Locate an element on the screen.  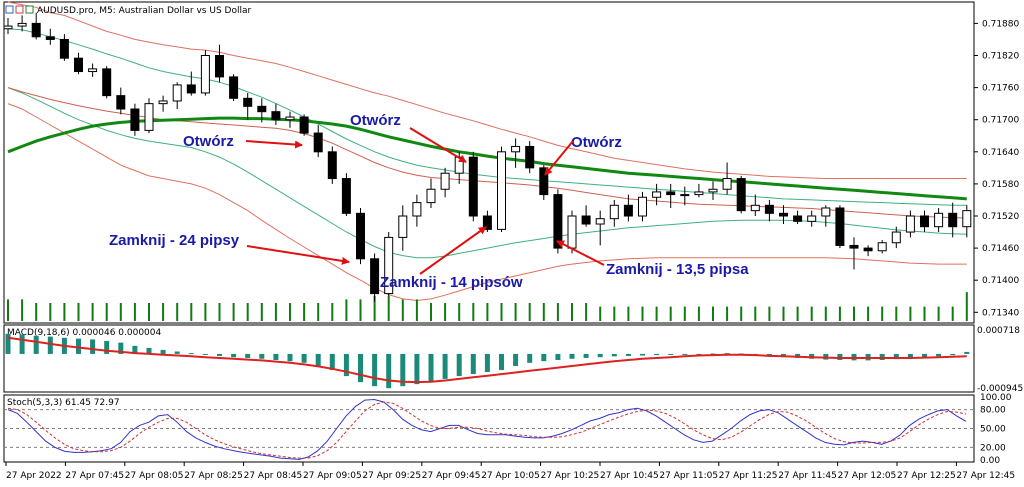
stoch-layer is located at coordinates (489, 429).